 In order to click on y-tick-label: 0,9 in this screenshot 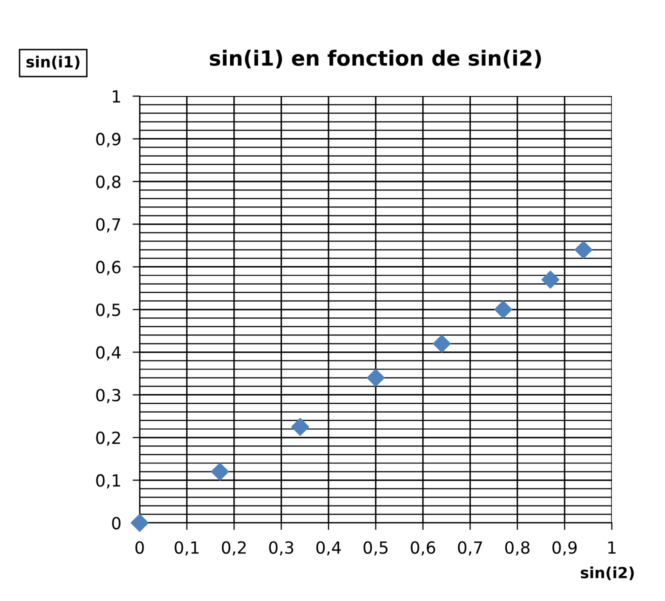, I will do `click(108, 140)`.